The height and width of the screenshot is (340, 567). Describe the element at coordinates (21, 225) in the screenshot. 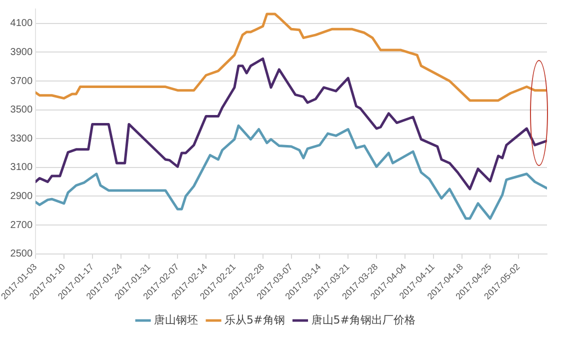

I see `y-tick-label: 2700` at that location.